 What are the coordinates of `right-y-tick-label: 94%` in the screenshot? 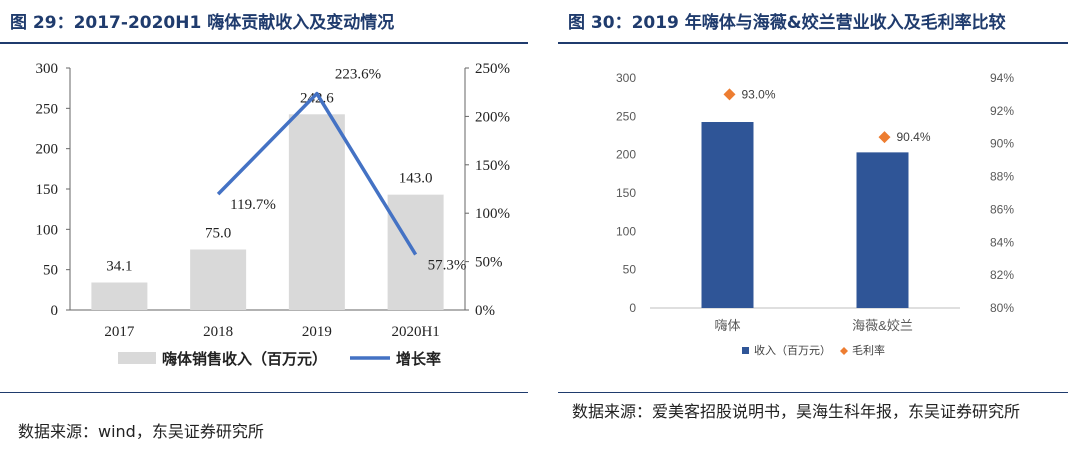 It's located at (1002, 78).